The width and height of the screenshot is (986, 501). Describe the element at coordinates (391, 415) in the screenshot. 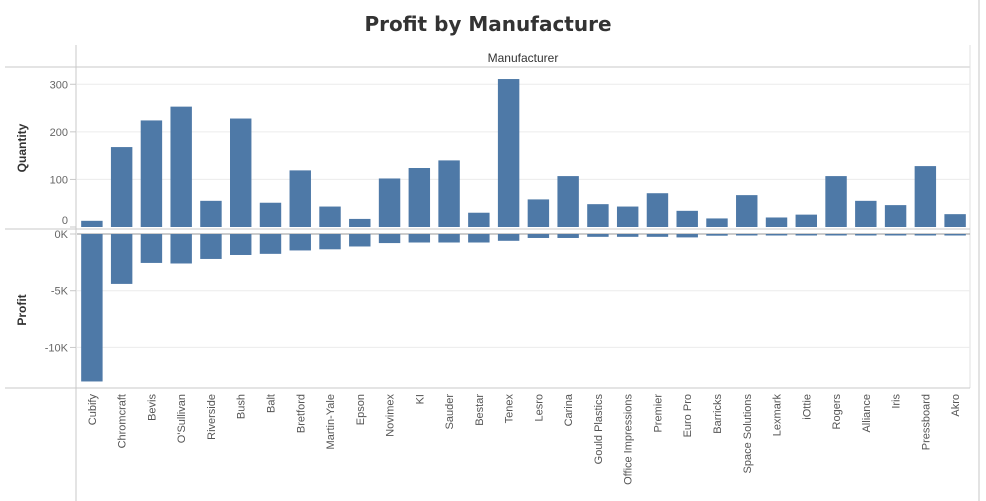

I see `category-label: Novimex` at that location.